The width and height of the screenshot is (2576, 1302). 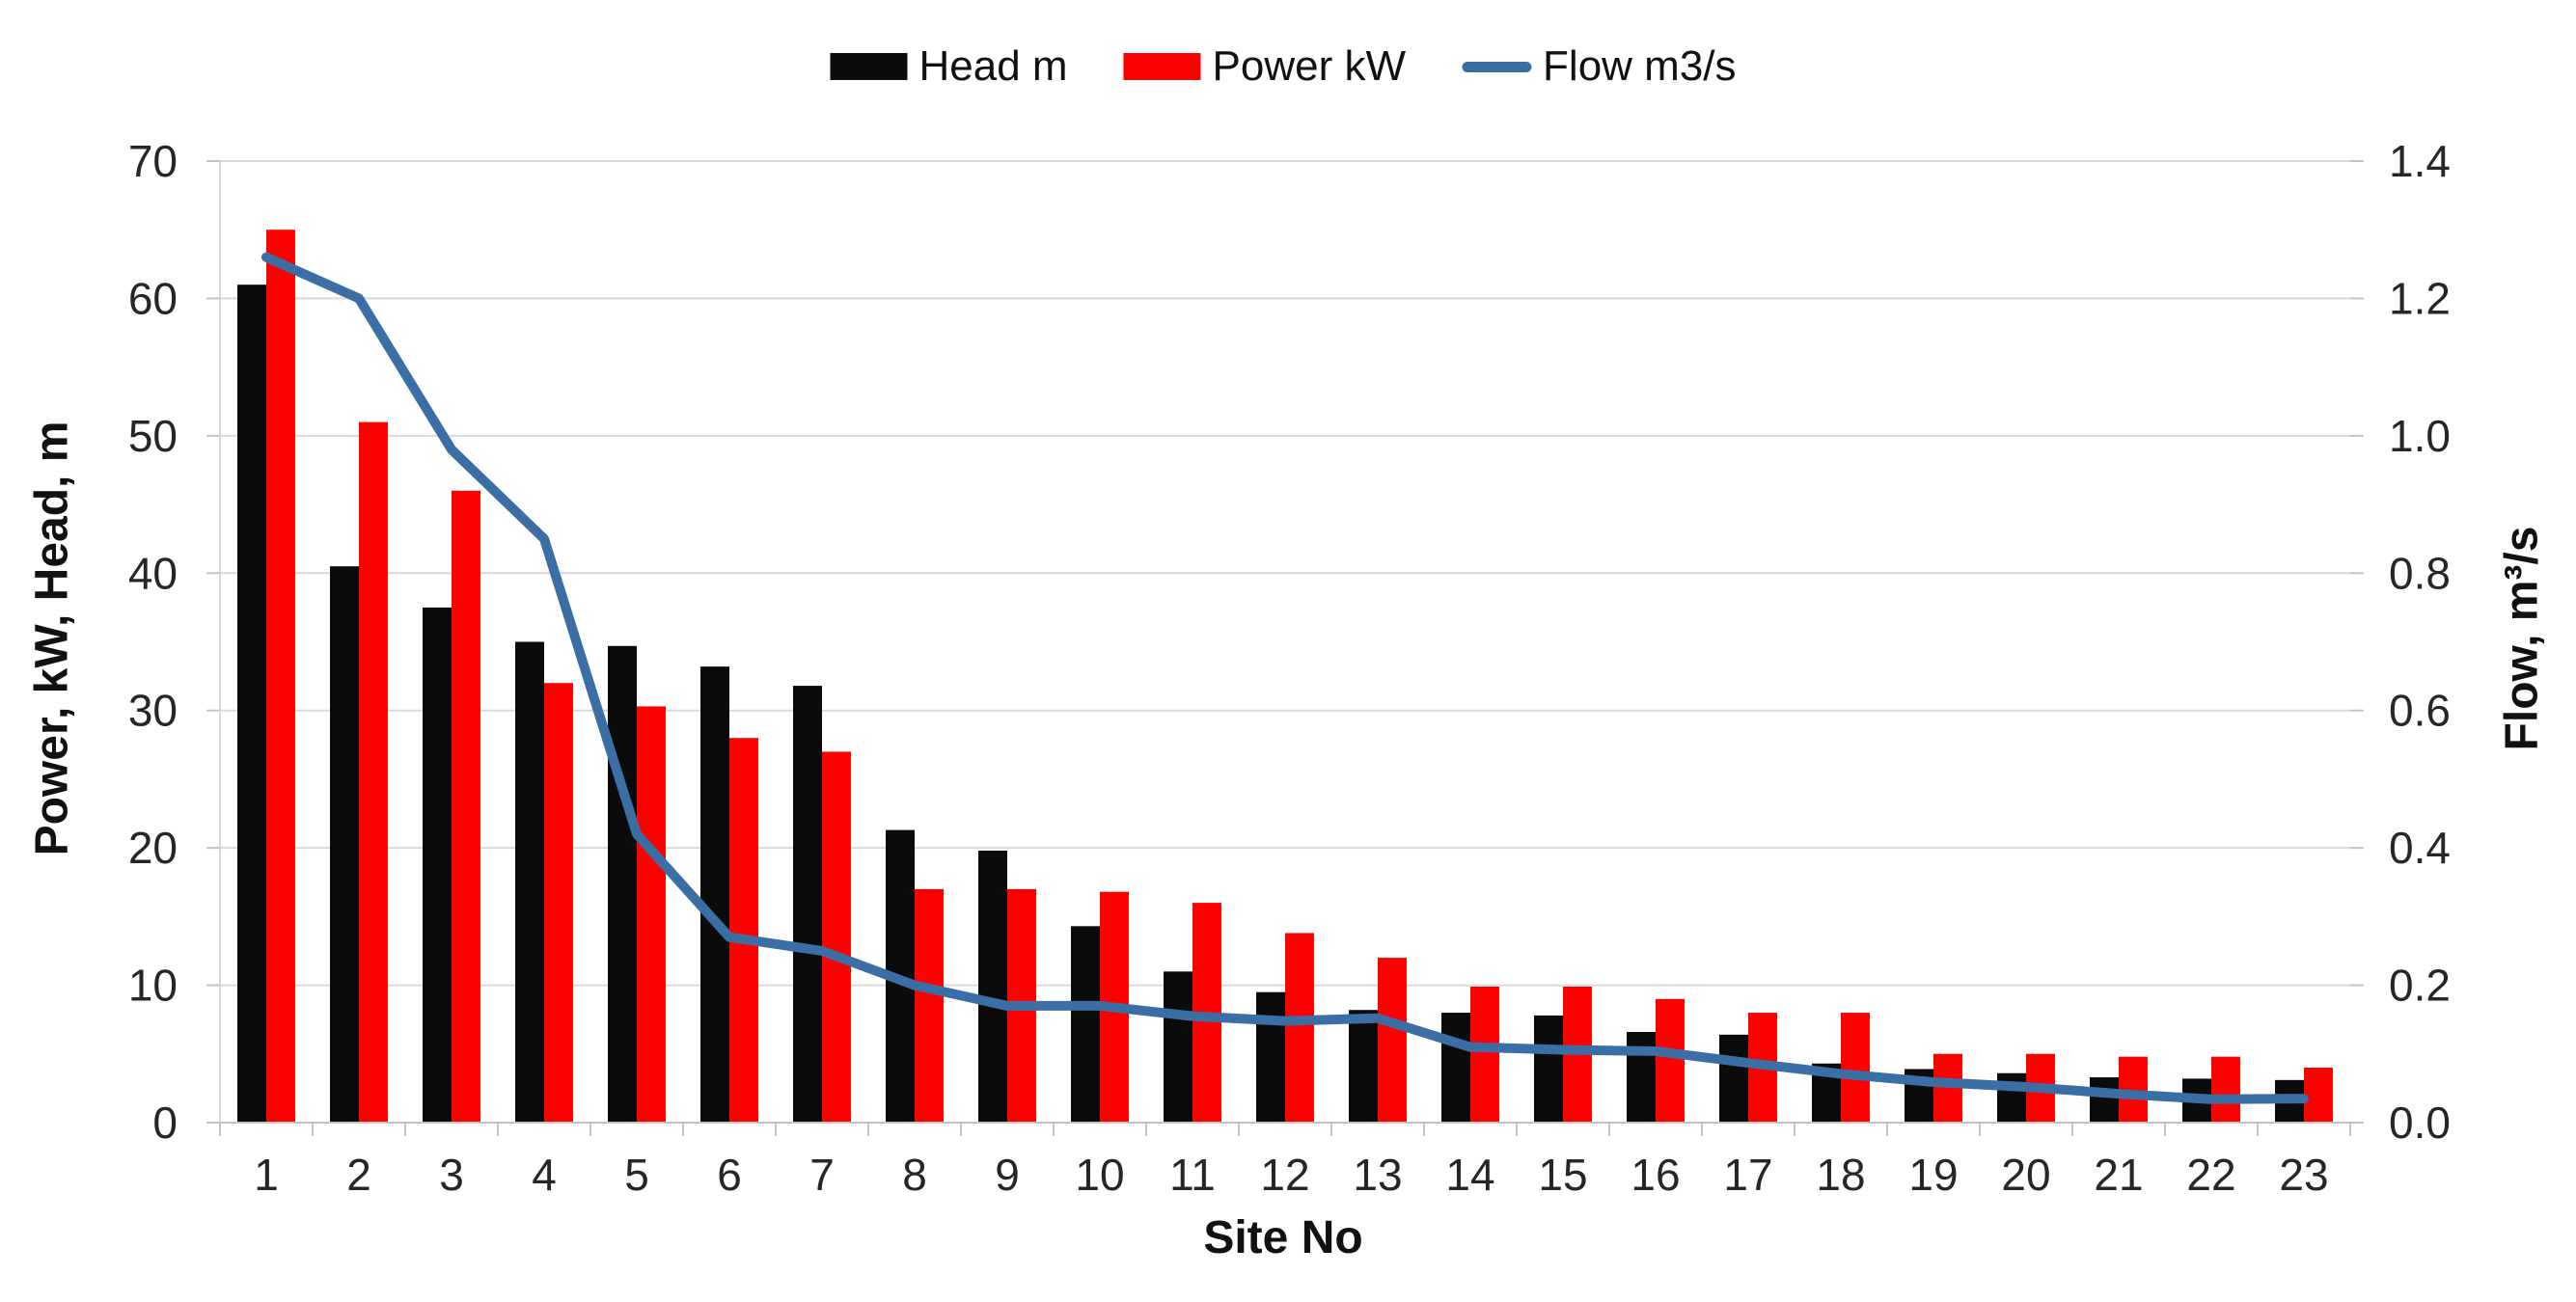 What do you see at coordinates (2304, 1175) in the screenshot?
I see `svg-text: 23` at bounding box center [2304, 1175].